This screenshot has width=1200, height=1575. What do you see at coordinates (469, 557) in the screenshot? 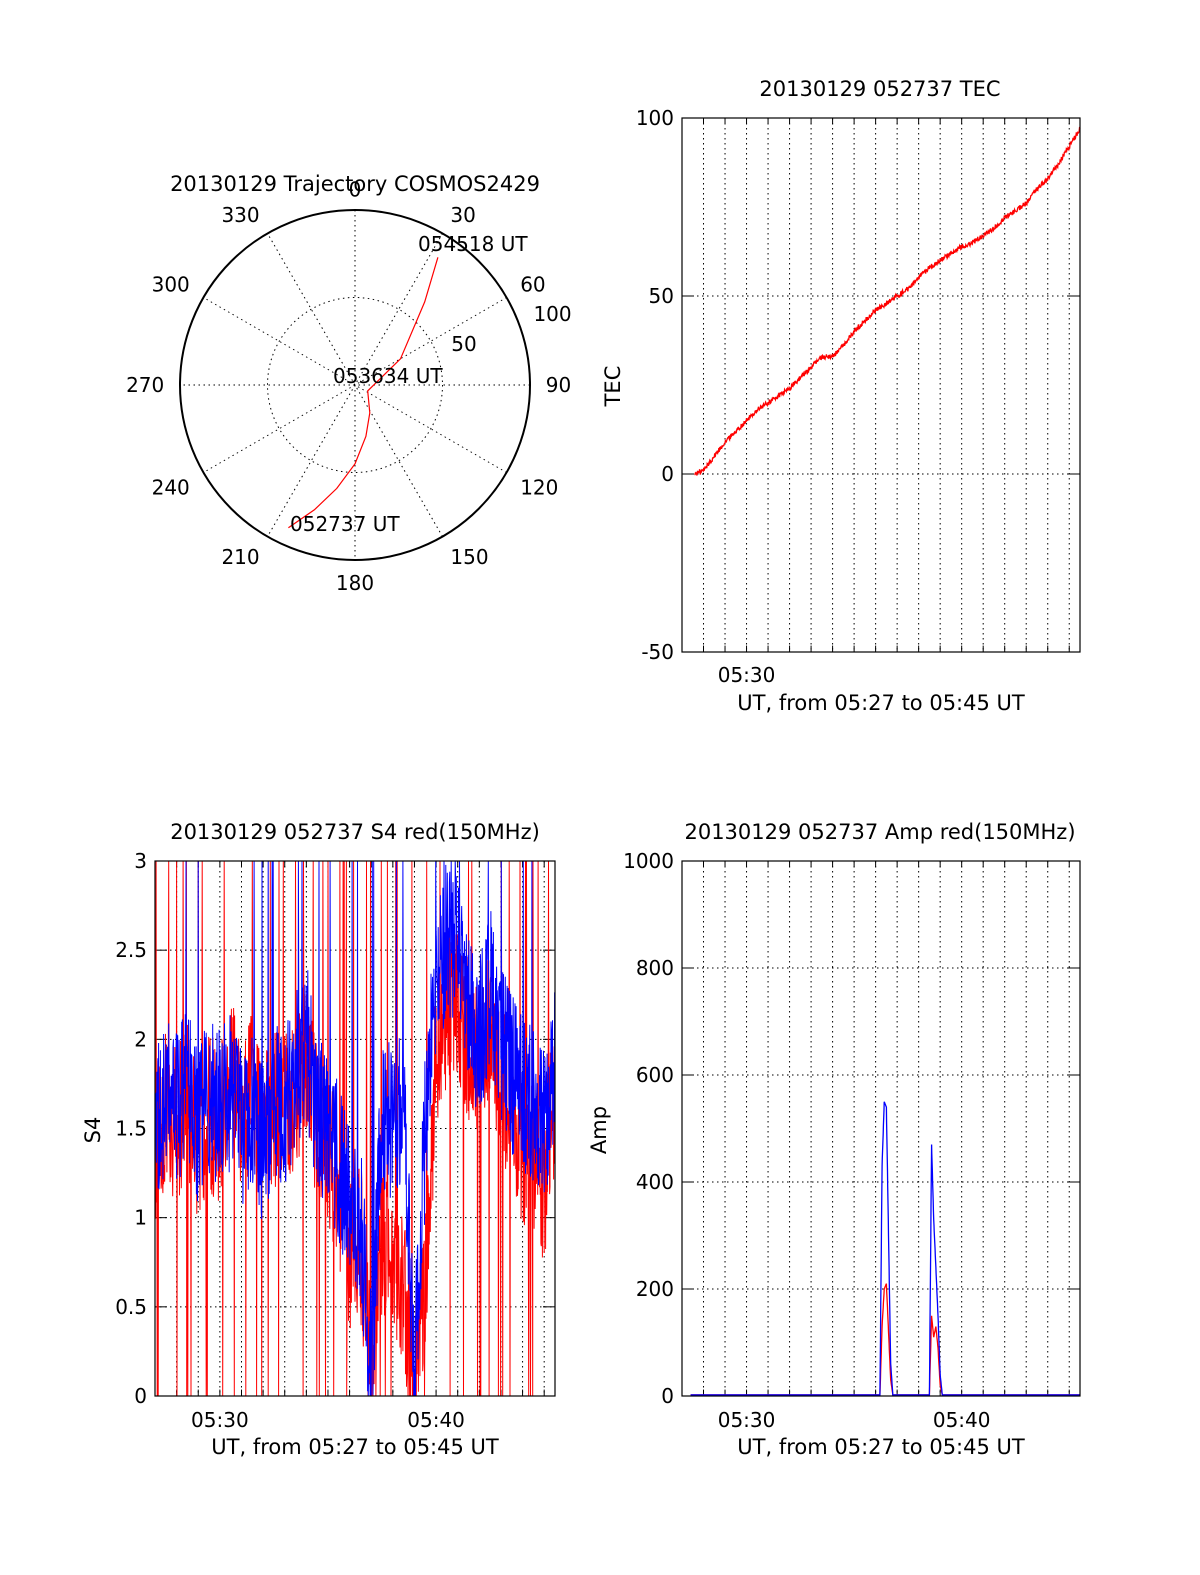
I see `polar-angle-label: 150` at bounding box center [469, 557].